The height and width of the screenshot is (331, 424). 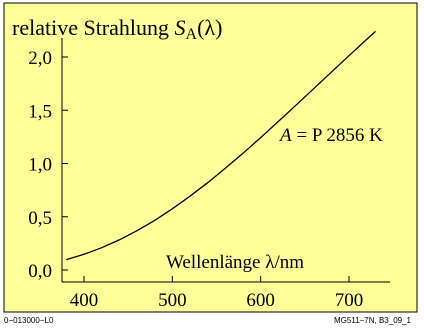 What do you see at coordinates (40, 218) in the screenshot?
I see `y-tick-label: 0,5` at bounding box center [40, 218].